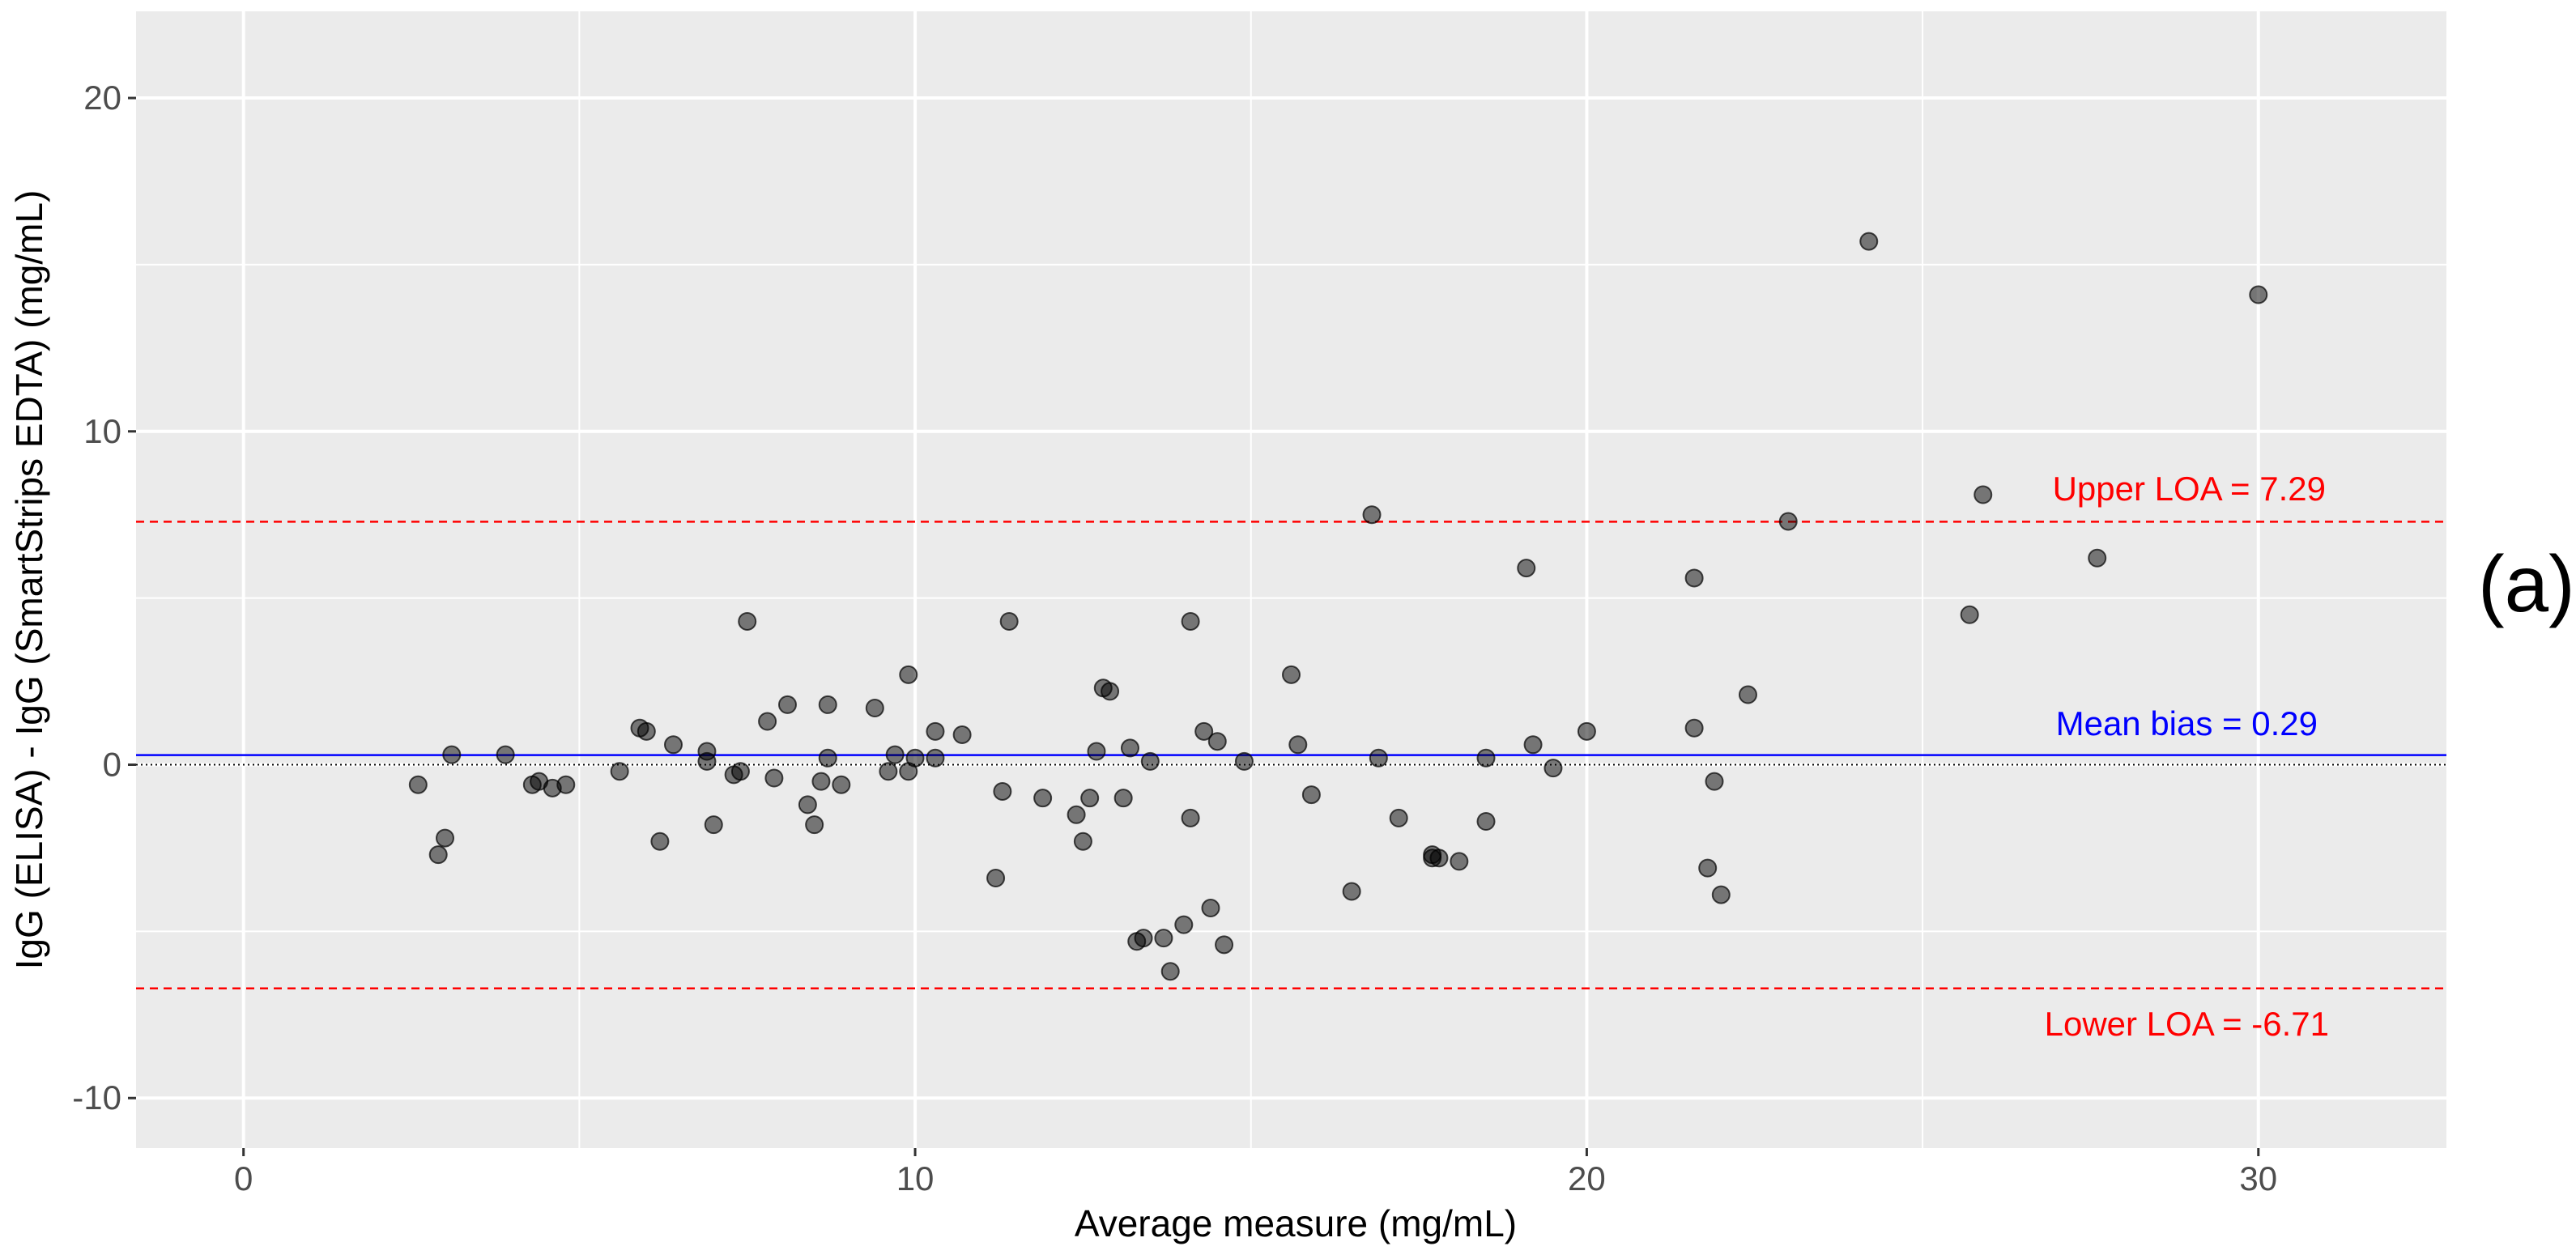 The width and height of the screenshot is (2576, 1259). Describe the element at coordinates (104, 598) in the screenshot. I see `y-axis-ticks: -10 0 10 20` at that location.